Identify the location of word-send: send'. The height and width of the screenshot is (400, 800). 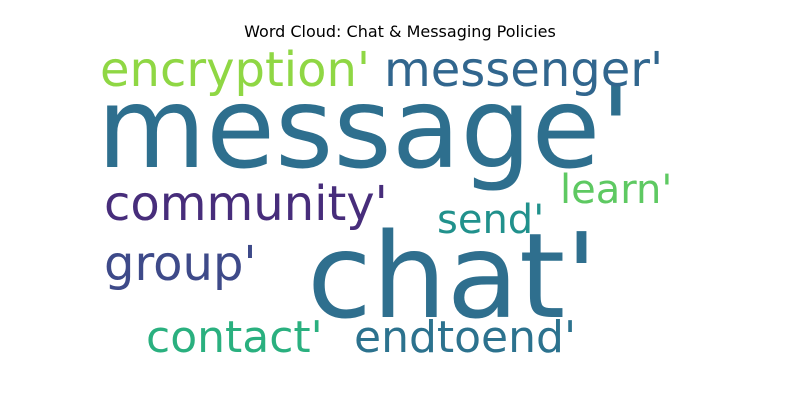
(490, 220).